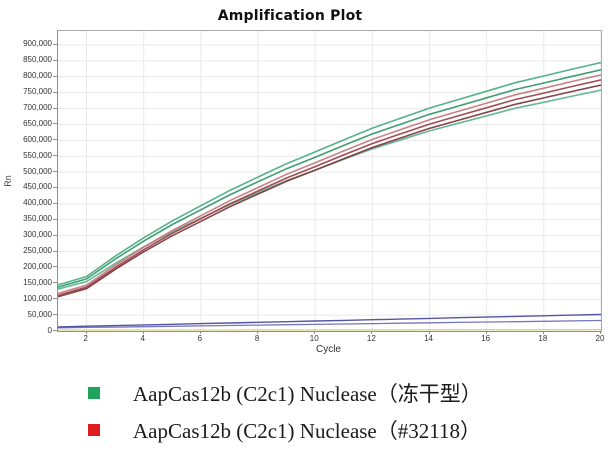  Describe the element at coordinates (328, 349) in the screenshot. I see `x-axis-label: Cycle` at that location.